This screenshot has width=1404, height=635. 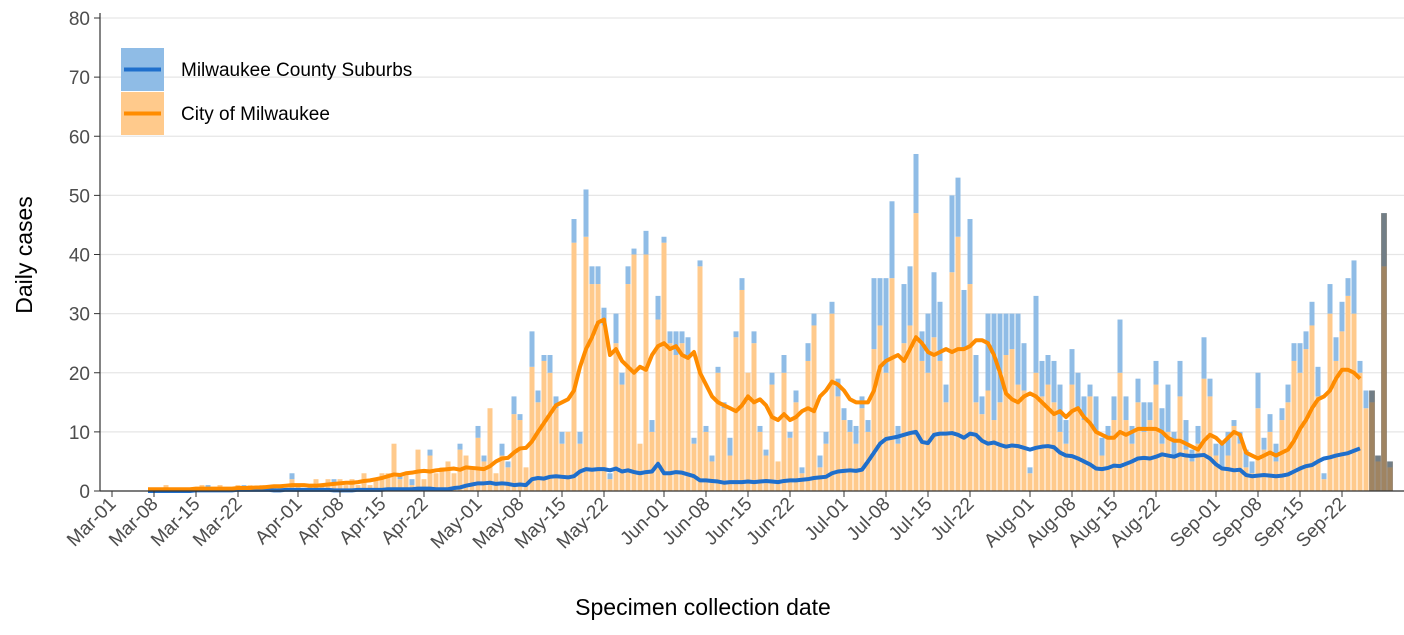 What do you see at coordinates (952, 519) in the screenshot?
I see `x-tick-label: Jul-22` at bounding box center [952, 519].